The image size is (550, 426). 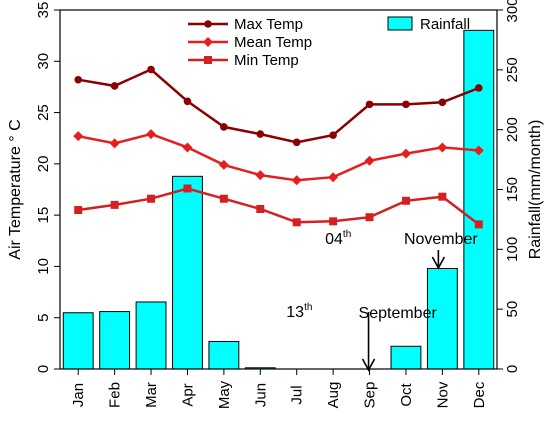 What do you see at coordinates (151, 134) in the screenshot?
I see `mean-temp-point-mar` at bounding box center [151, 134].